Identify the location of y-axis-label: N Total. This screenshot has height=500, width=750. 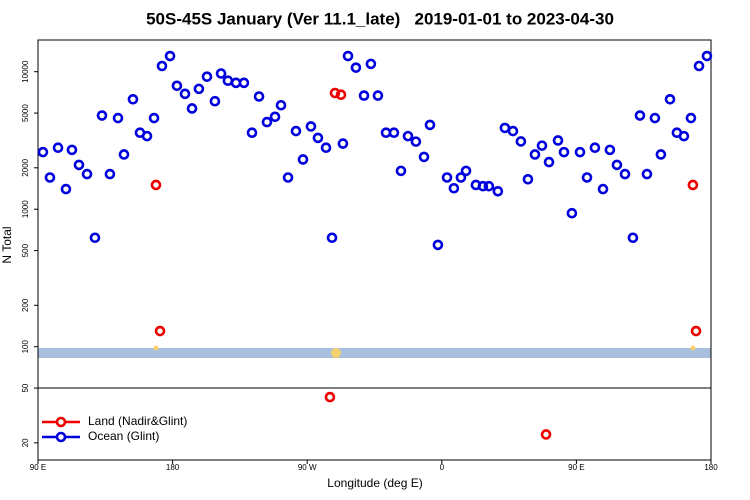
(7, 244).